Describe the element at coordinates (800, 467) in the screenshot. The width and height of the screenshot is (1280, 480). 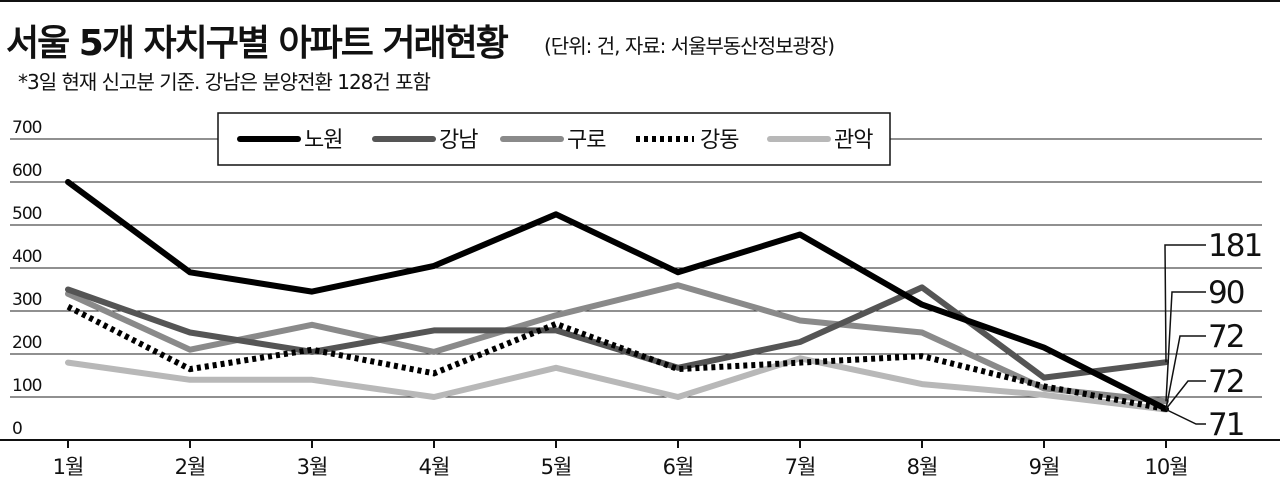
I see `x-tick-label: 7월` at that location.